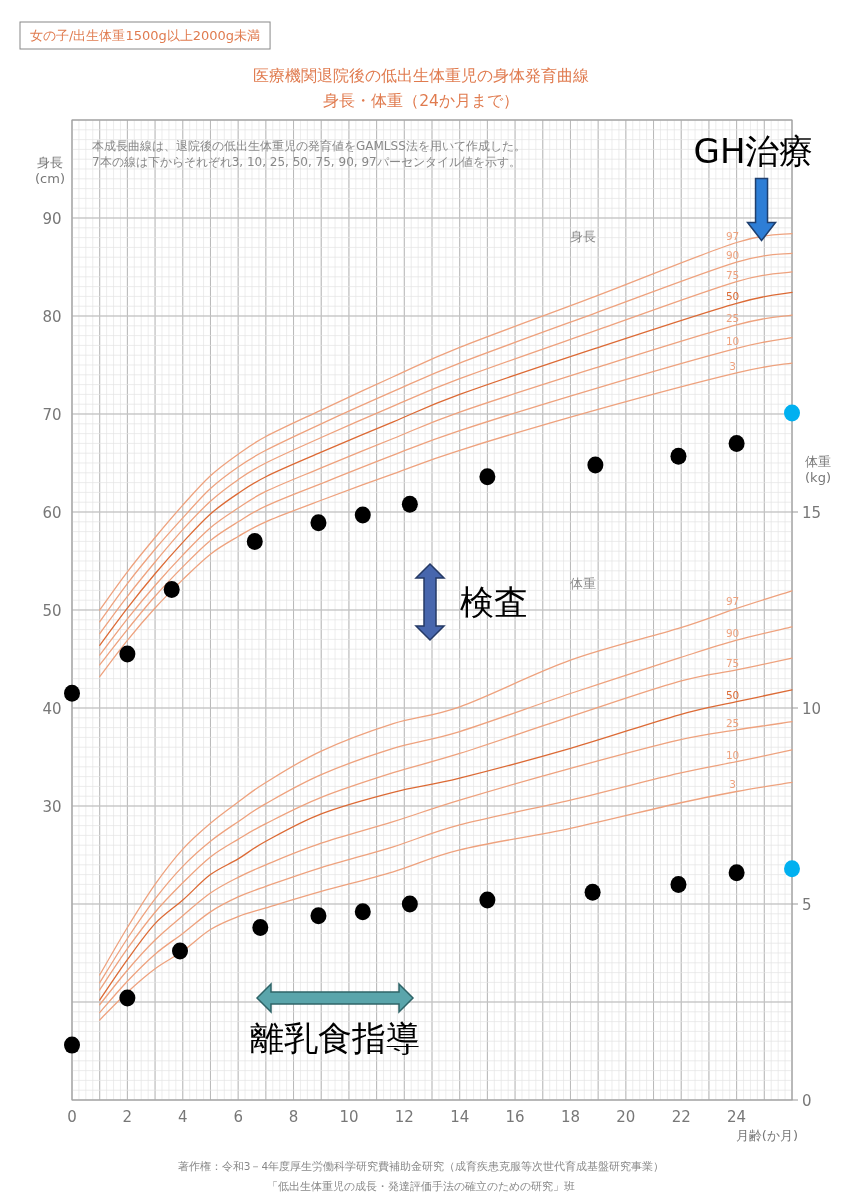 This screenshot has height=1202, width=842. I want to click on y-tick-label: 90, so click(52, 219).